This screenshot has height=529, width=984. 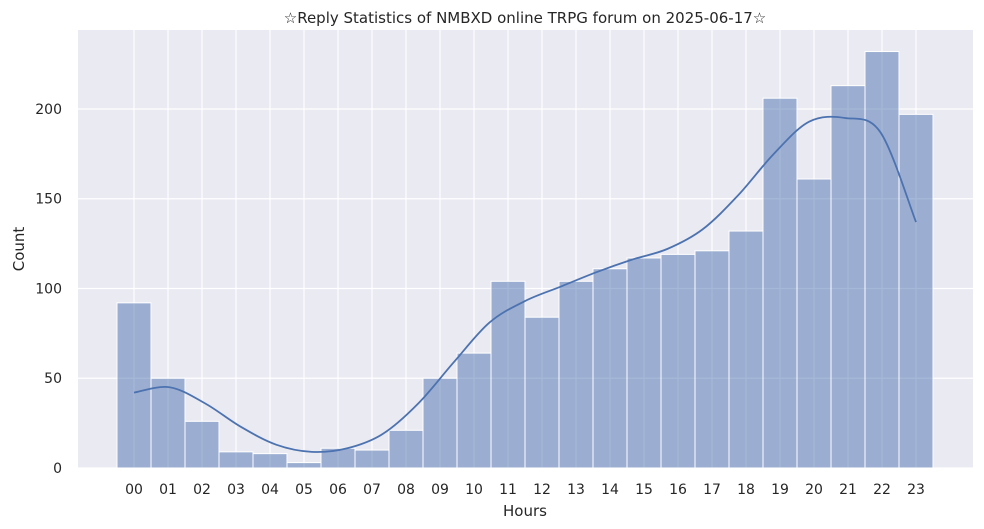 I want to click on y-tick-label: 200, so click(x=48, y=110).